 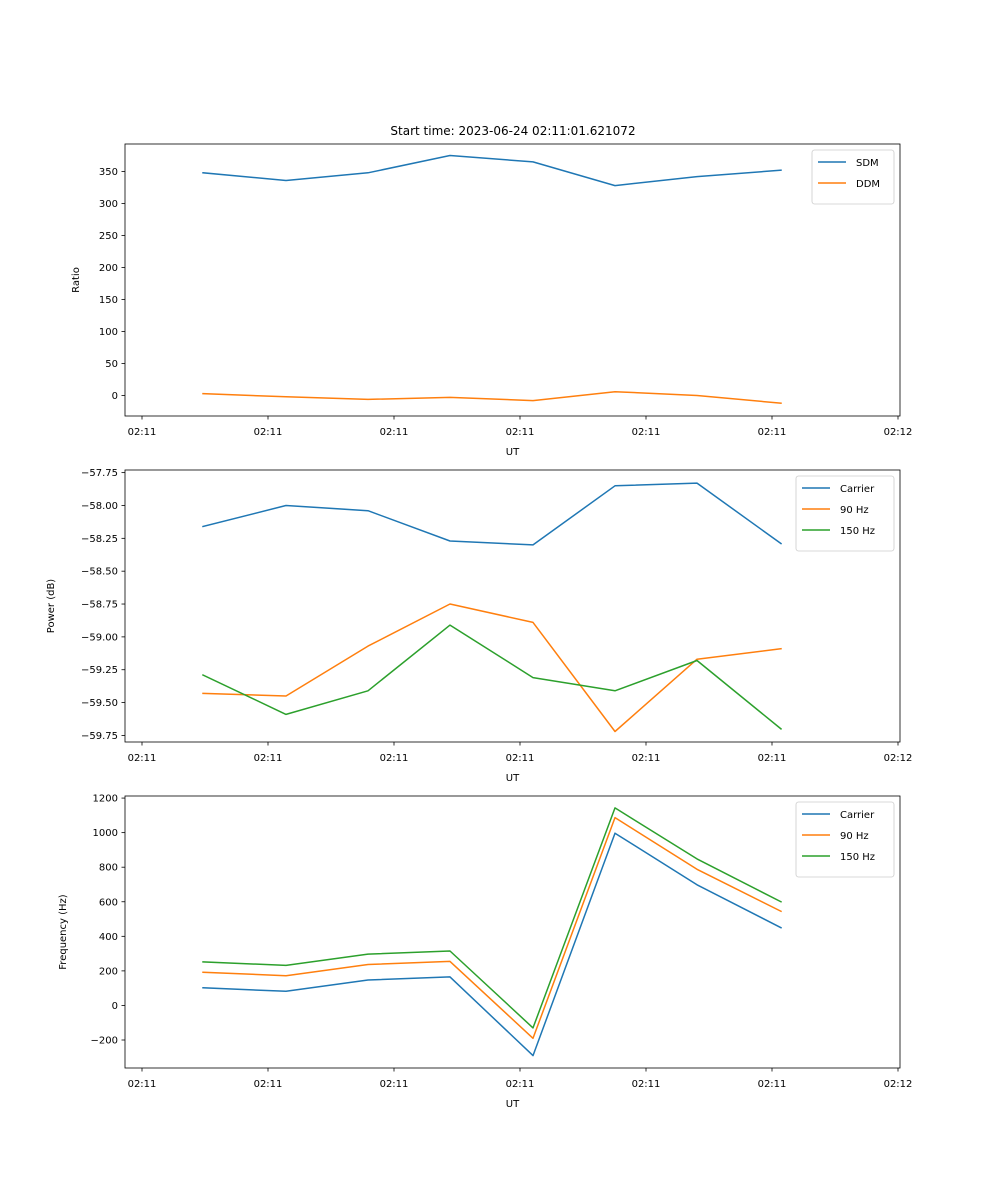 What do you see at coordinates (76, 280) in the screenshot?
I see `y-axis-label: Ratio` at bounding box center [76, 280].